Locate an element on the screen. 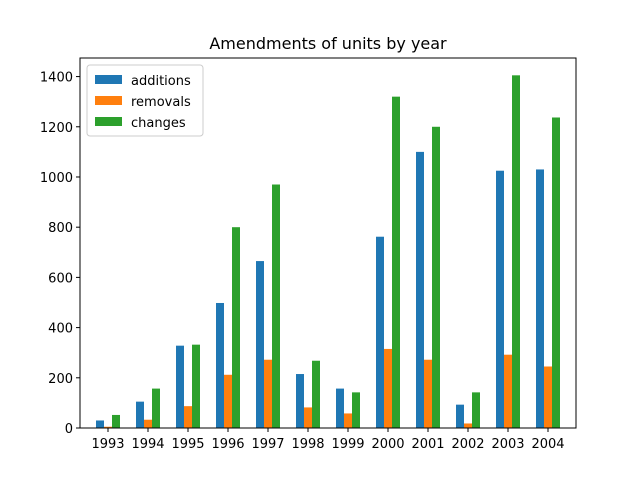 This screenshot has height=480, width=640. bar-removals-1993 is located at coordinates (108, 427).